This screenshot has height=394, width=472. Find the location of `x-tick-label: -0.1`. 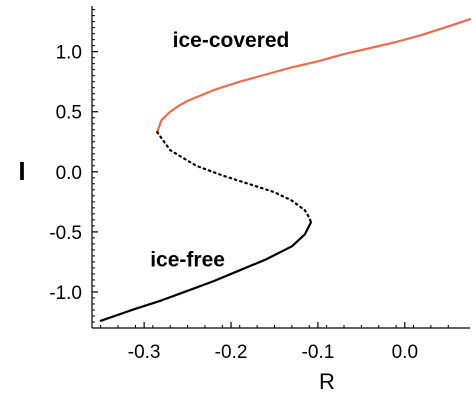

x-tick-label: -0.1 is located at coordinates (318, 352).